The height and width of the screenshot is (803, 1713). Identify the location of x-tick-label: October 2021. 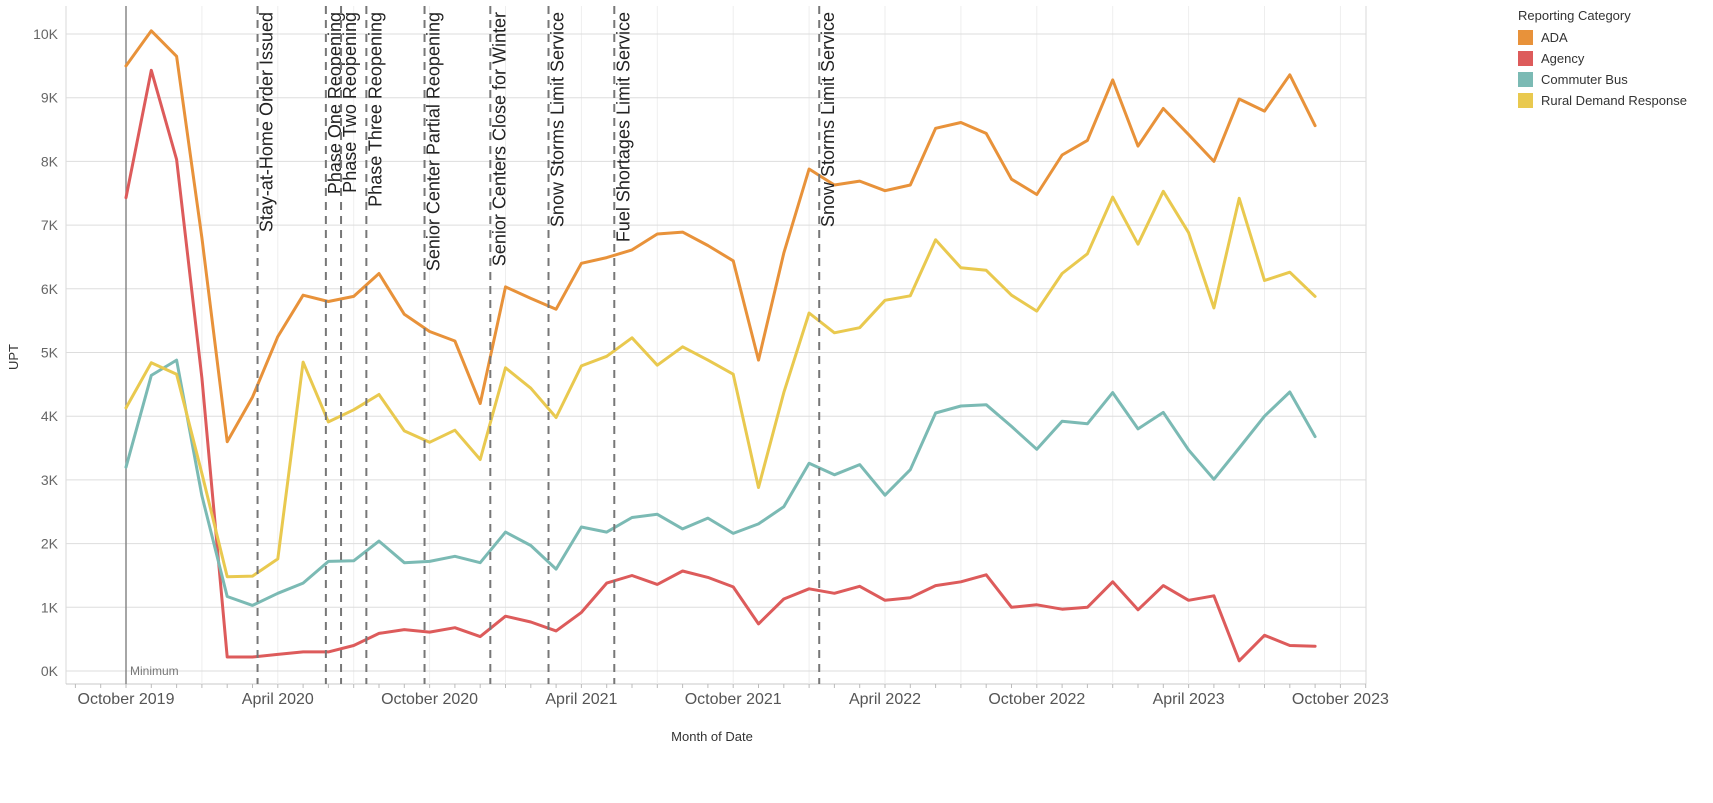
(733, 699).